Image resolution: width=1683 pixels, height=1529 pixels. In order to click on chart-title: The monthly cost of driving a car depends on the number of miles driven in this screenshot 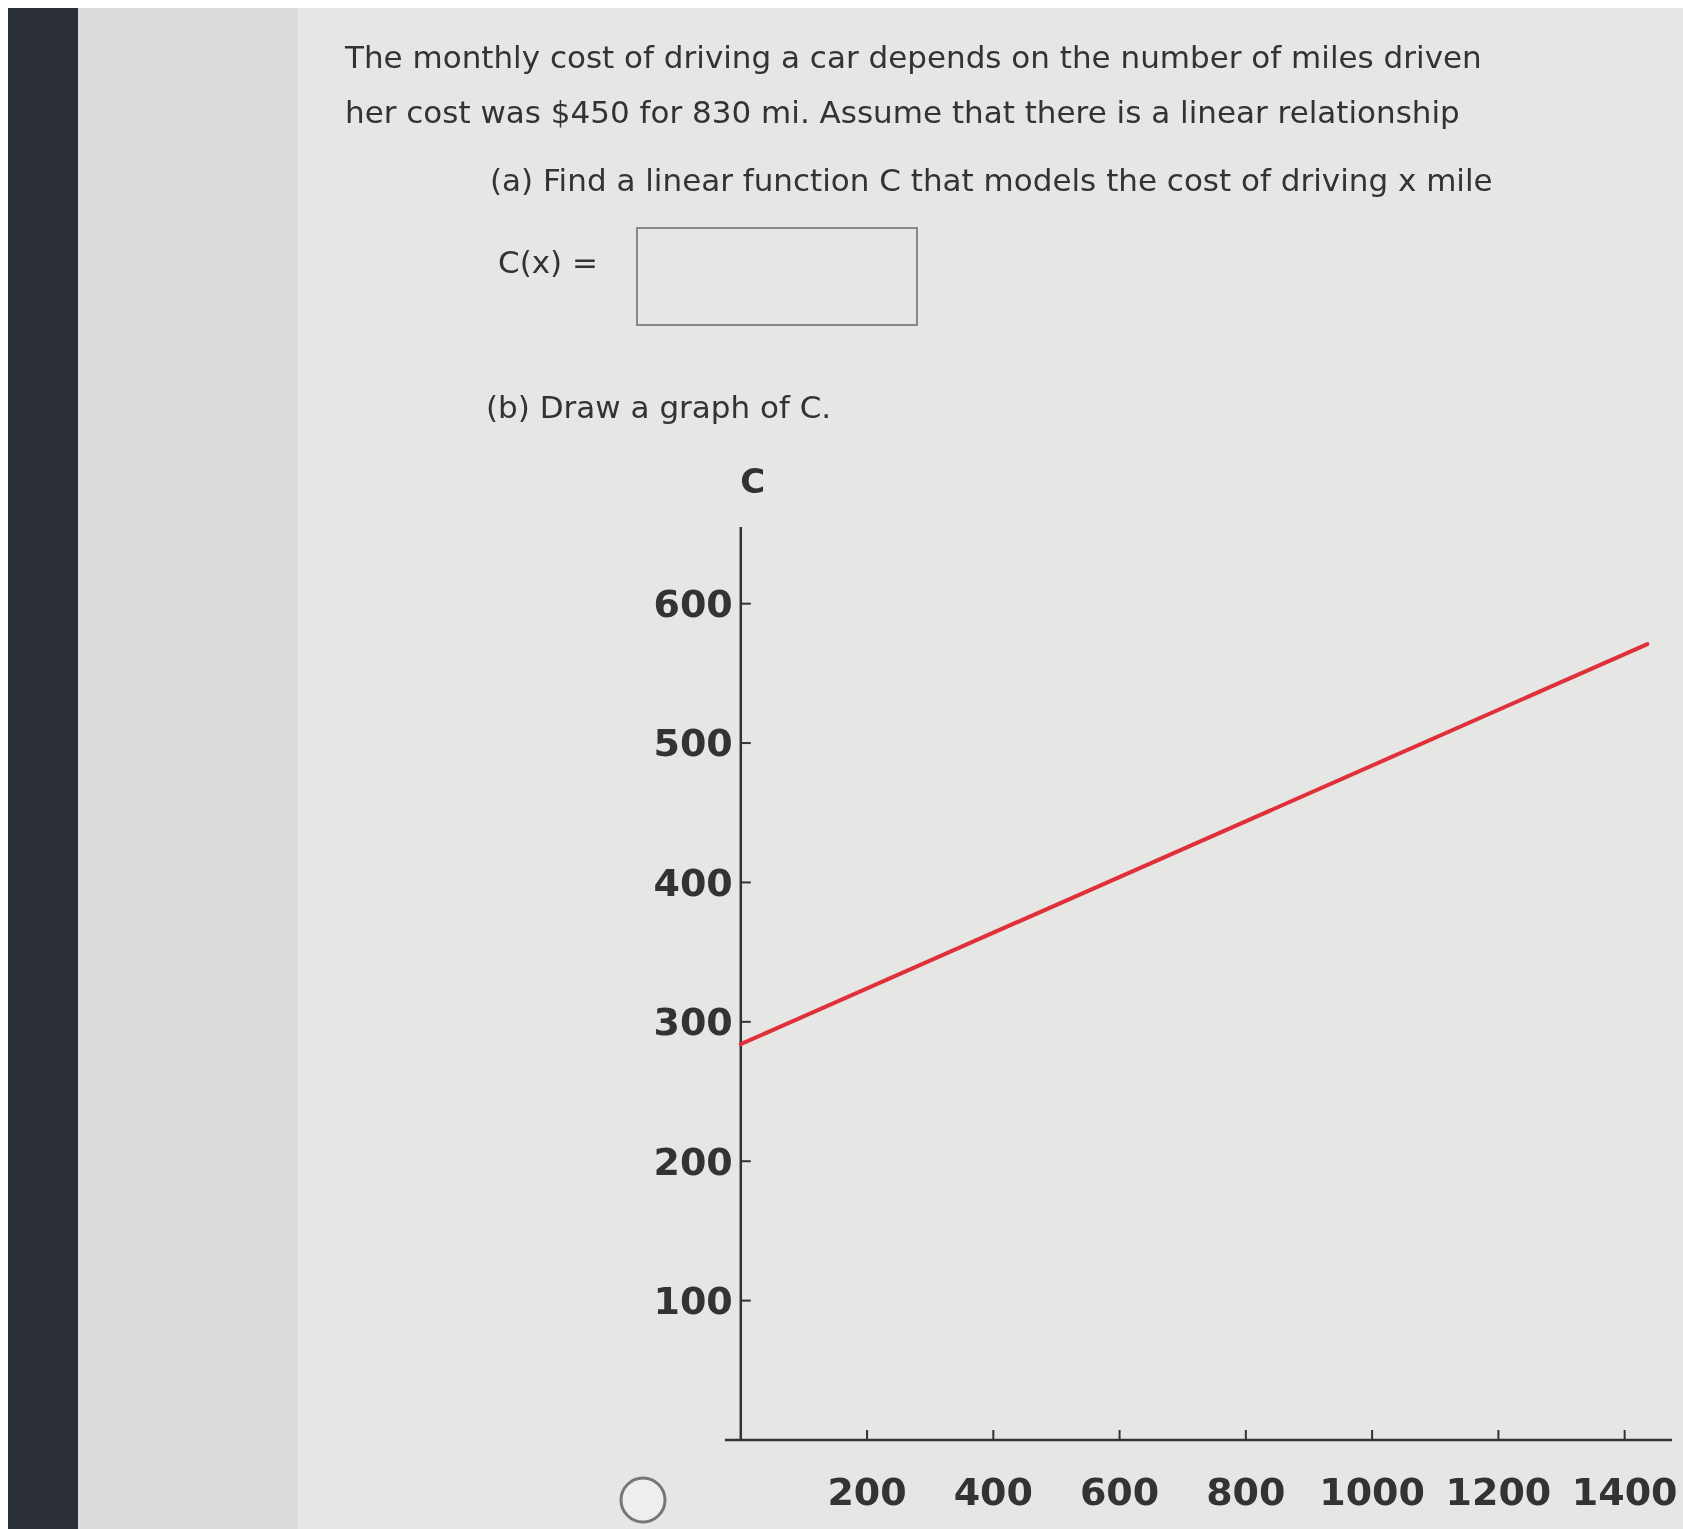, I will do `click(913, 57)`.